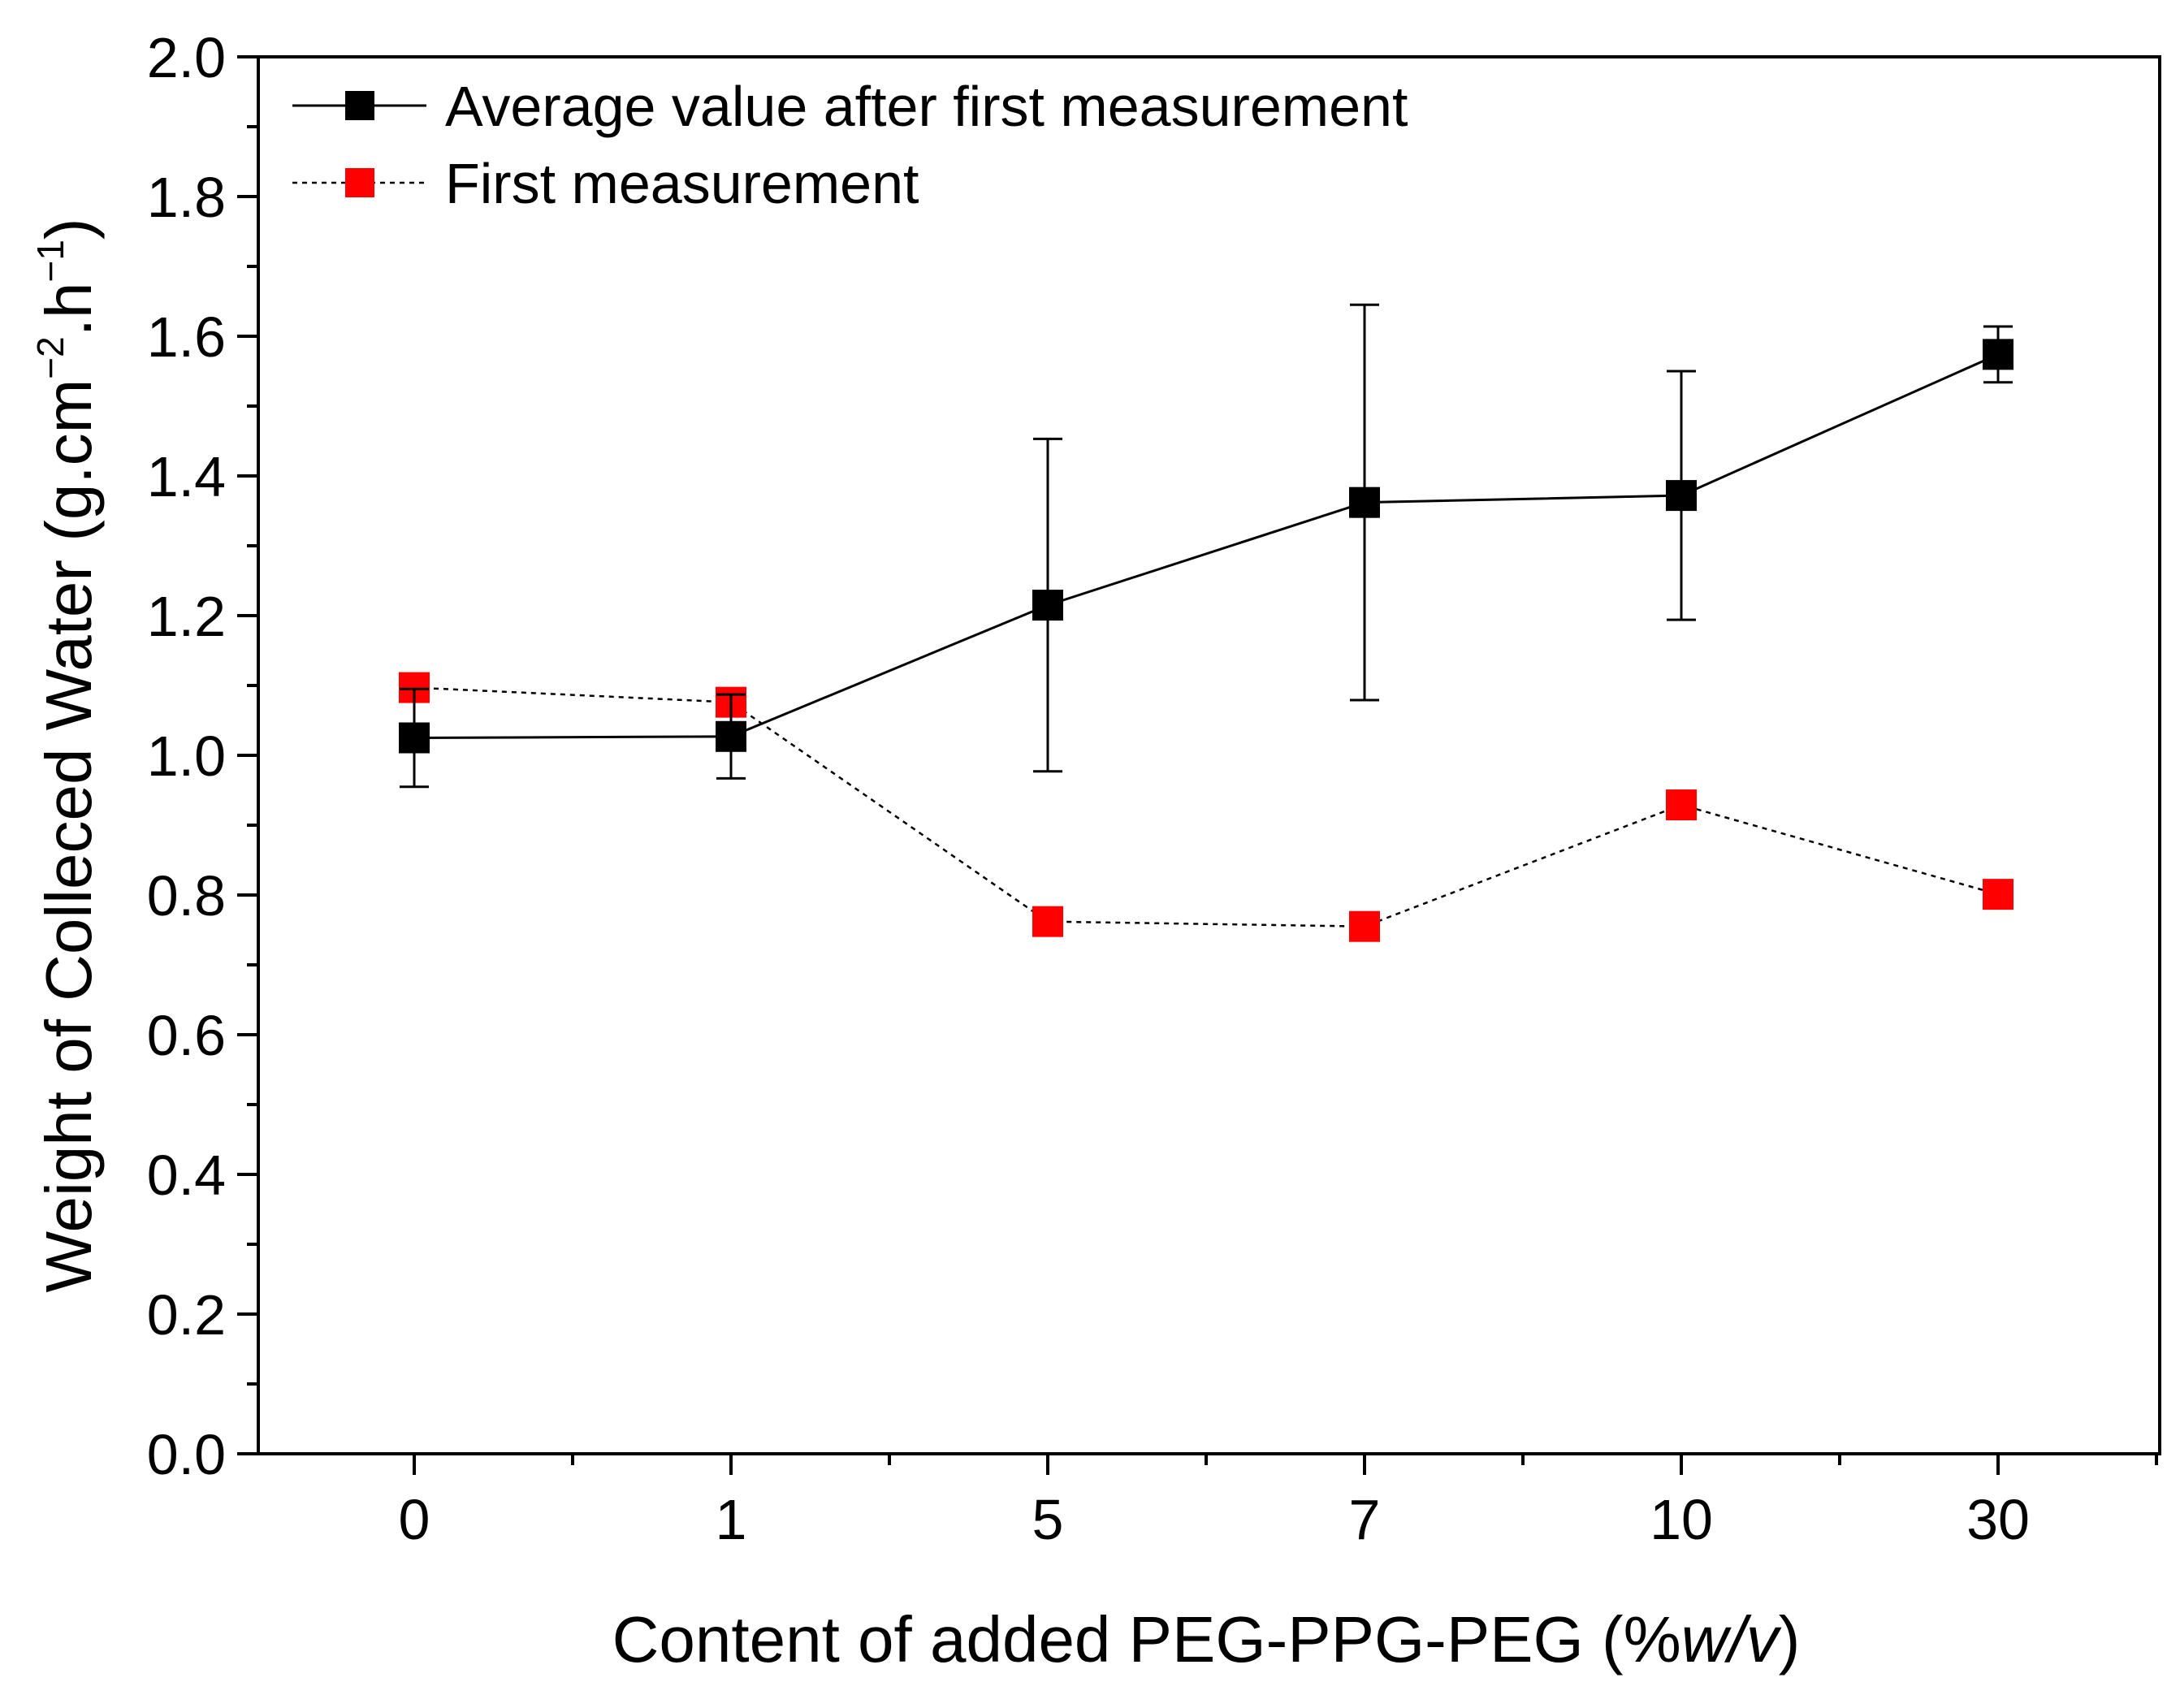  Describe the element at coordinates (1681, 1519) in the screenshot. I see `x-tick-label: 10` at that location.